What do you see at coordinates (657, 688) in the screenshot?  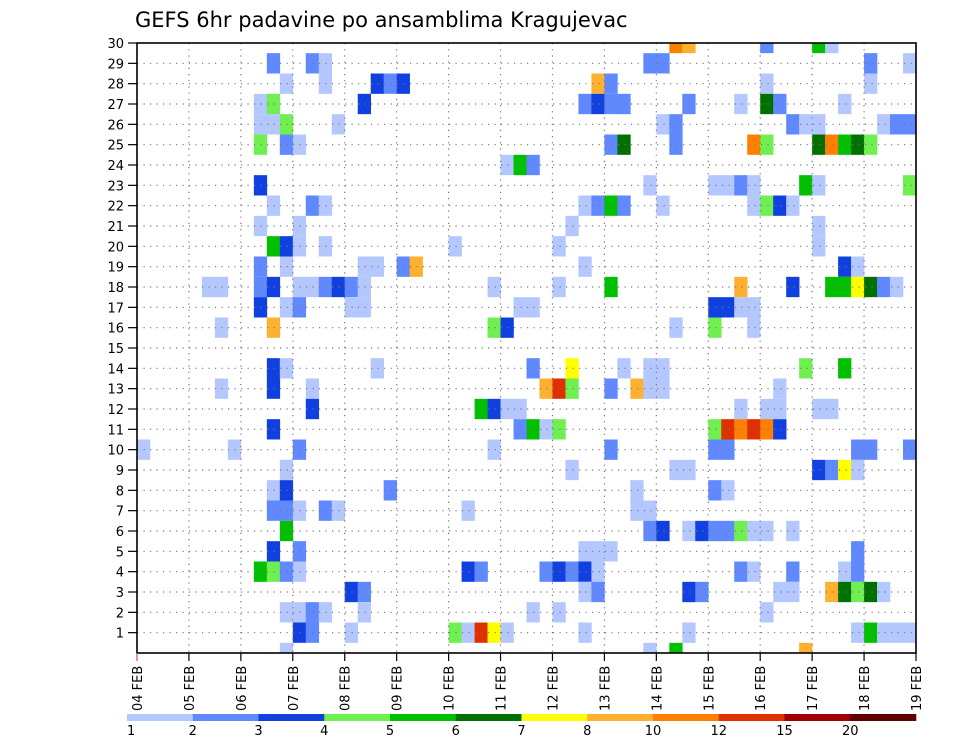 I see `x-tick-label: 14 FEB` at bounding box center [657, 688].